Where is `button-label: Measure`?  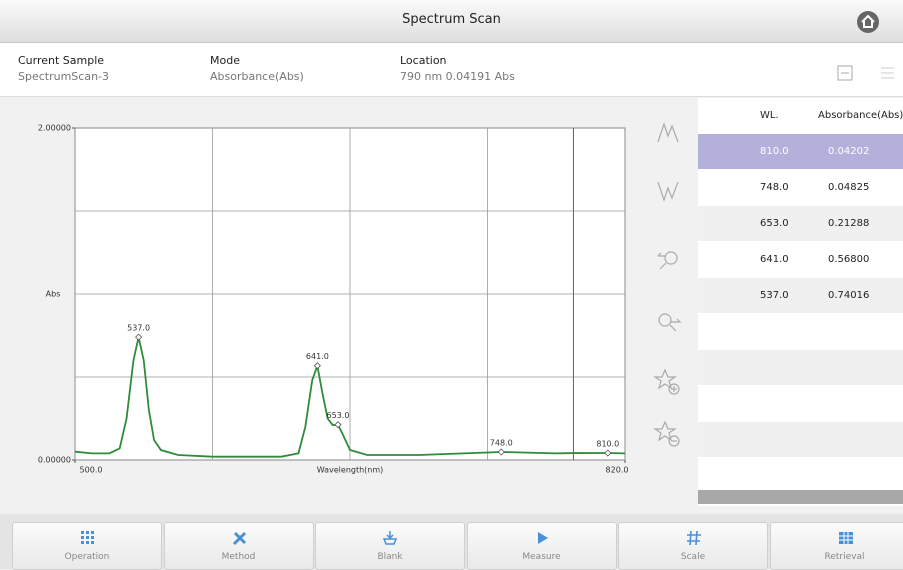
button-label: Measure is located at coordinates (542, 557).